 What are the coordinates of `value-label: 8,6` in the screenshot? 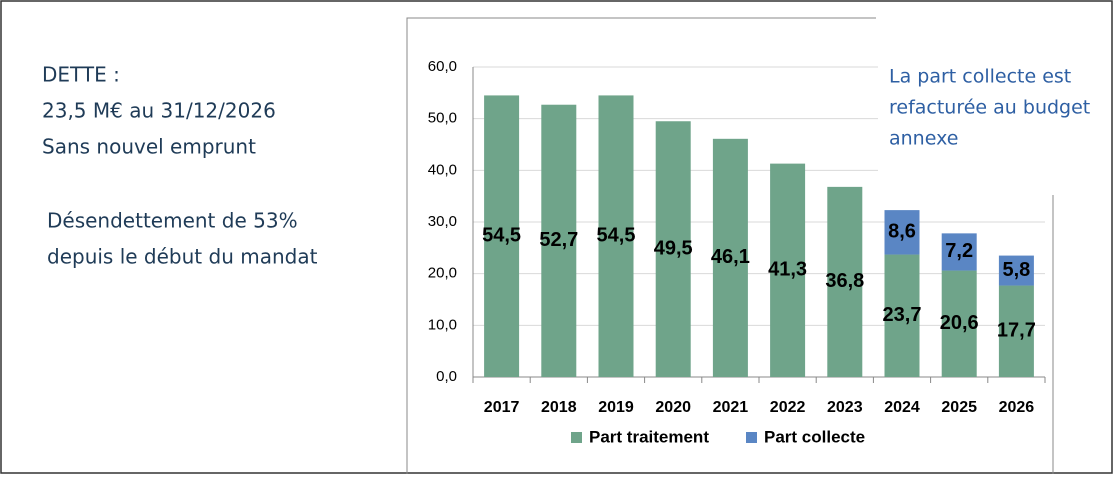 It's located at (902, 232).